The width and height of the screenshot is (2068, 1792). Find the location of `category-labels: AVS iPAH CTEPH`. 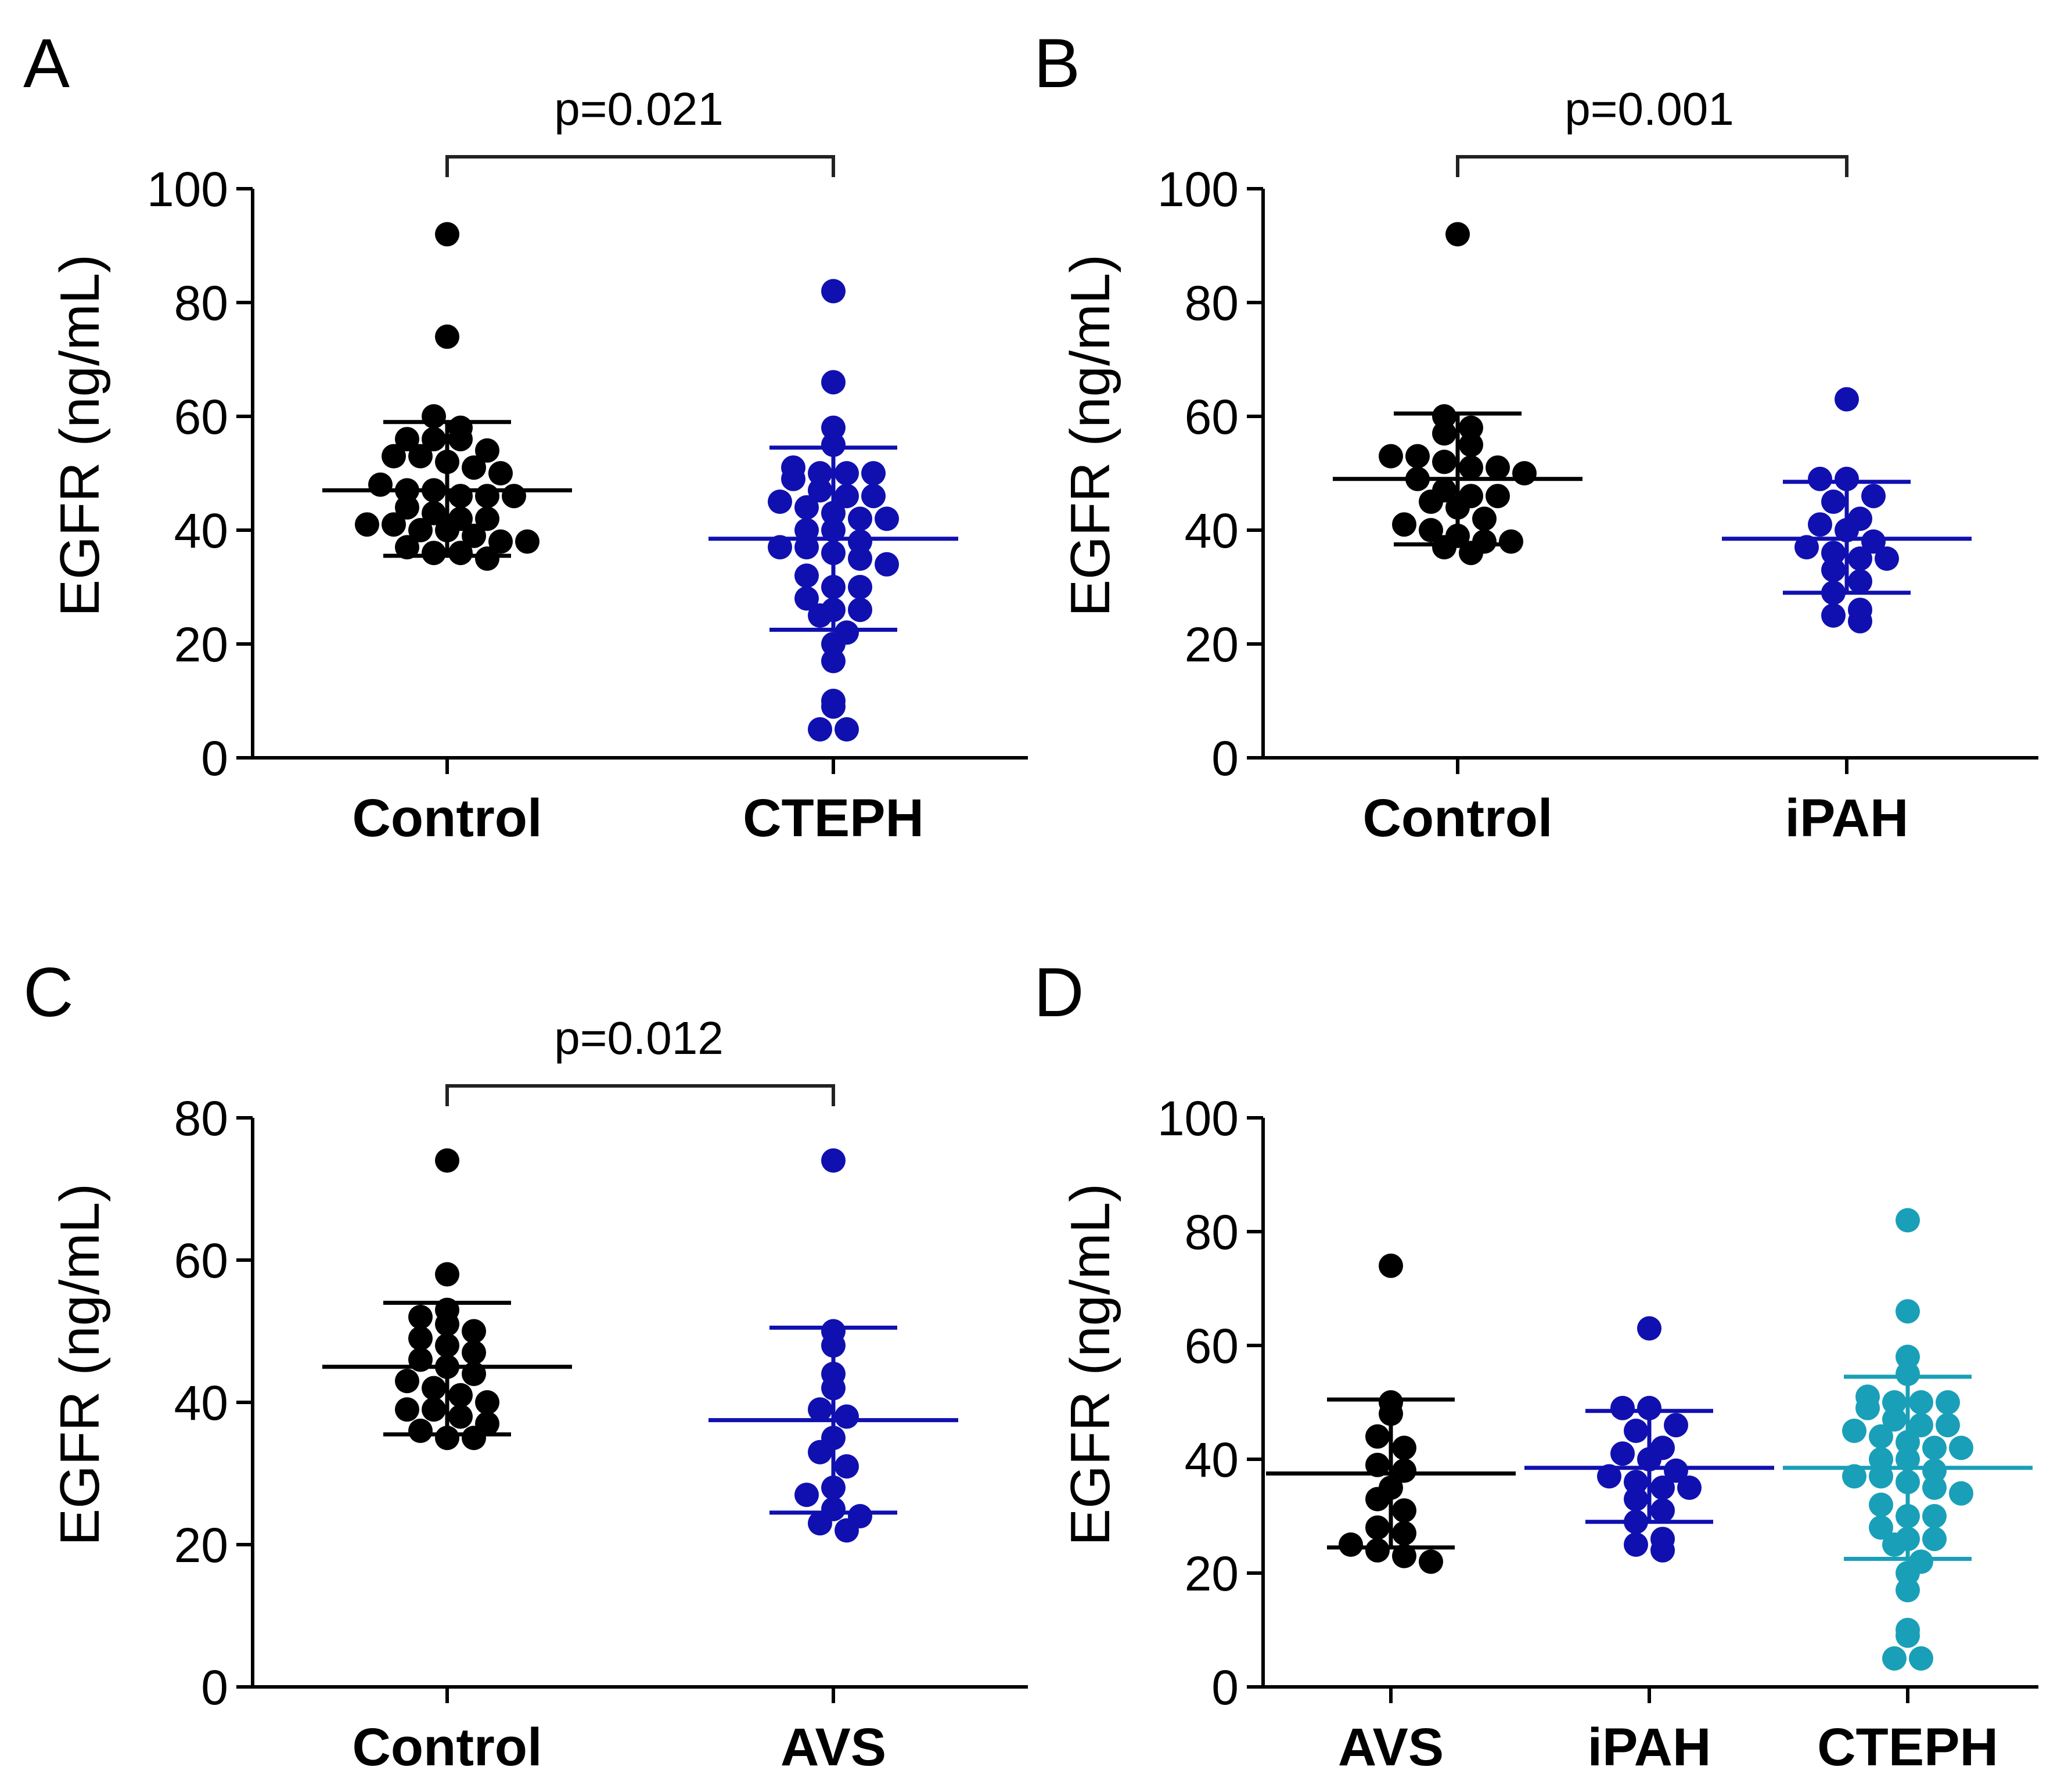

category-labels: AVS iPAH CTEPH is located at coordinates (1668, 1747).